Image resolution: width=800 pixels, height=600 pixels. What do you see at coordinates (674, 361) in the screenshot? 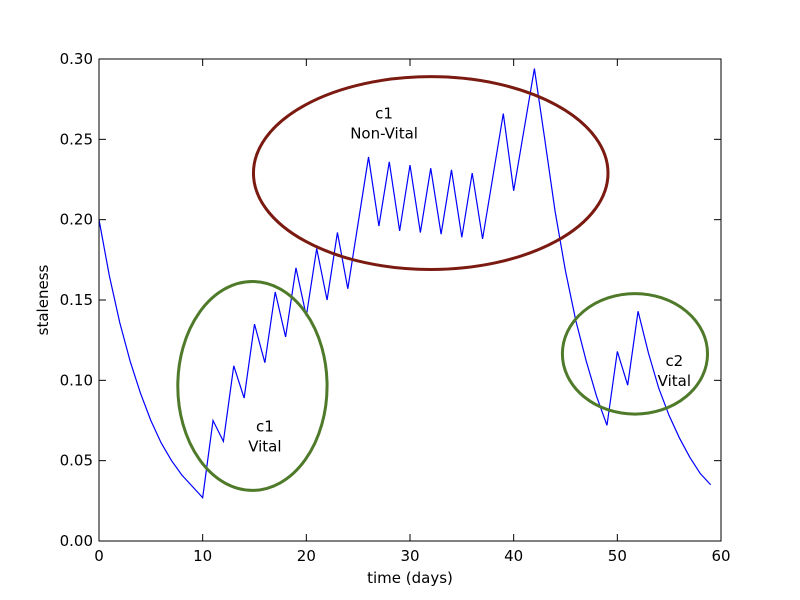
I see `annotation-label: c2` at bounding box center [674, 361].